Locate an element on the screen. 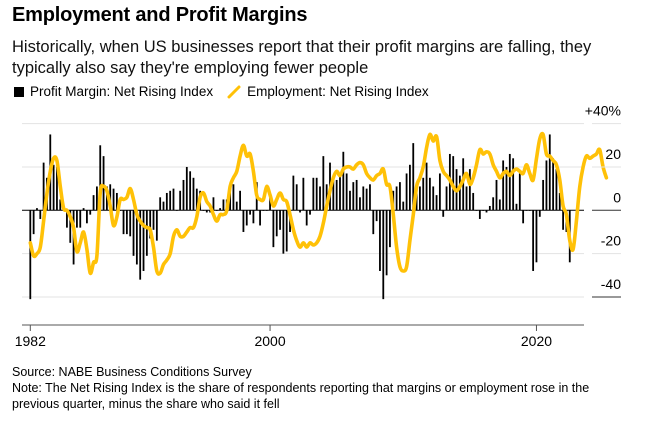 This screenshot has height=421, width=645. y-tick-label: 0 is located at coordinates (617, 197).